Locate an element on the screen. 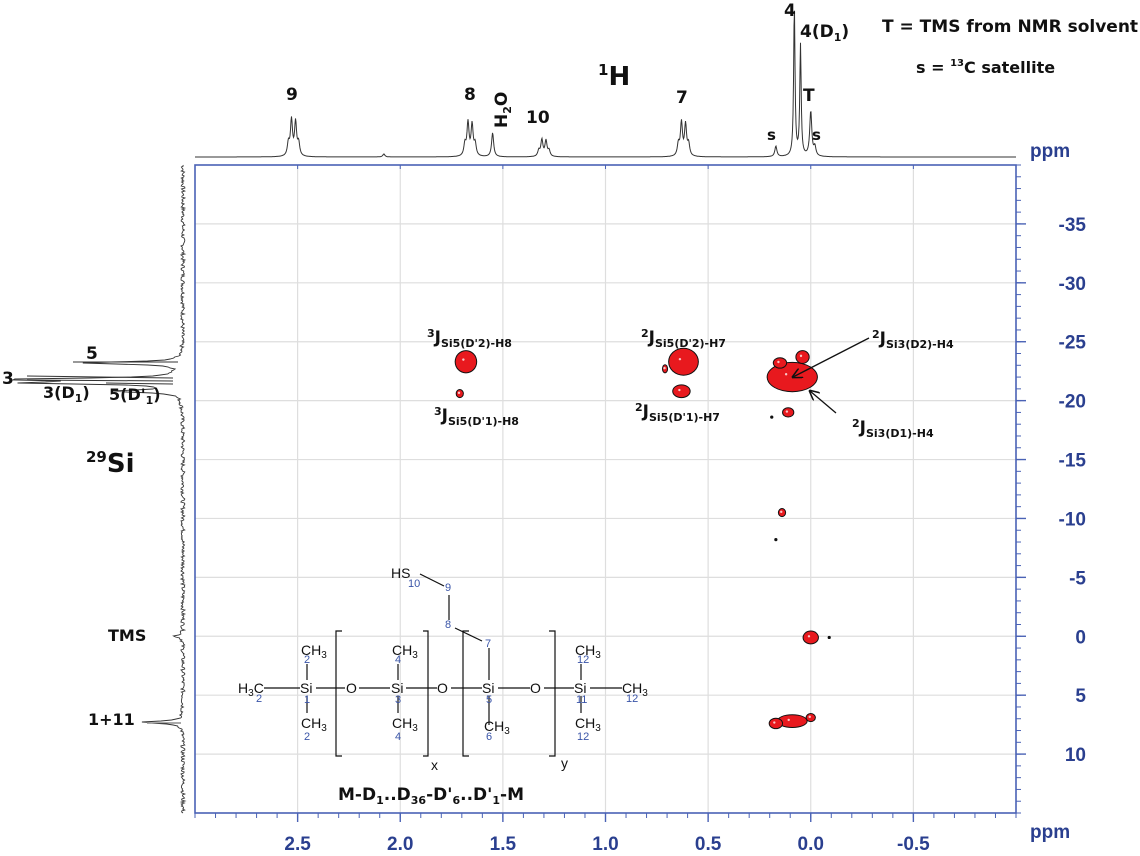 The width and height of the screenshot is (1140, 856). y-tick-label: -25 is located at coordinates (1073, 343).